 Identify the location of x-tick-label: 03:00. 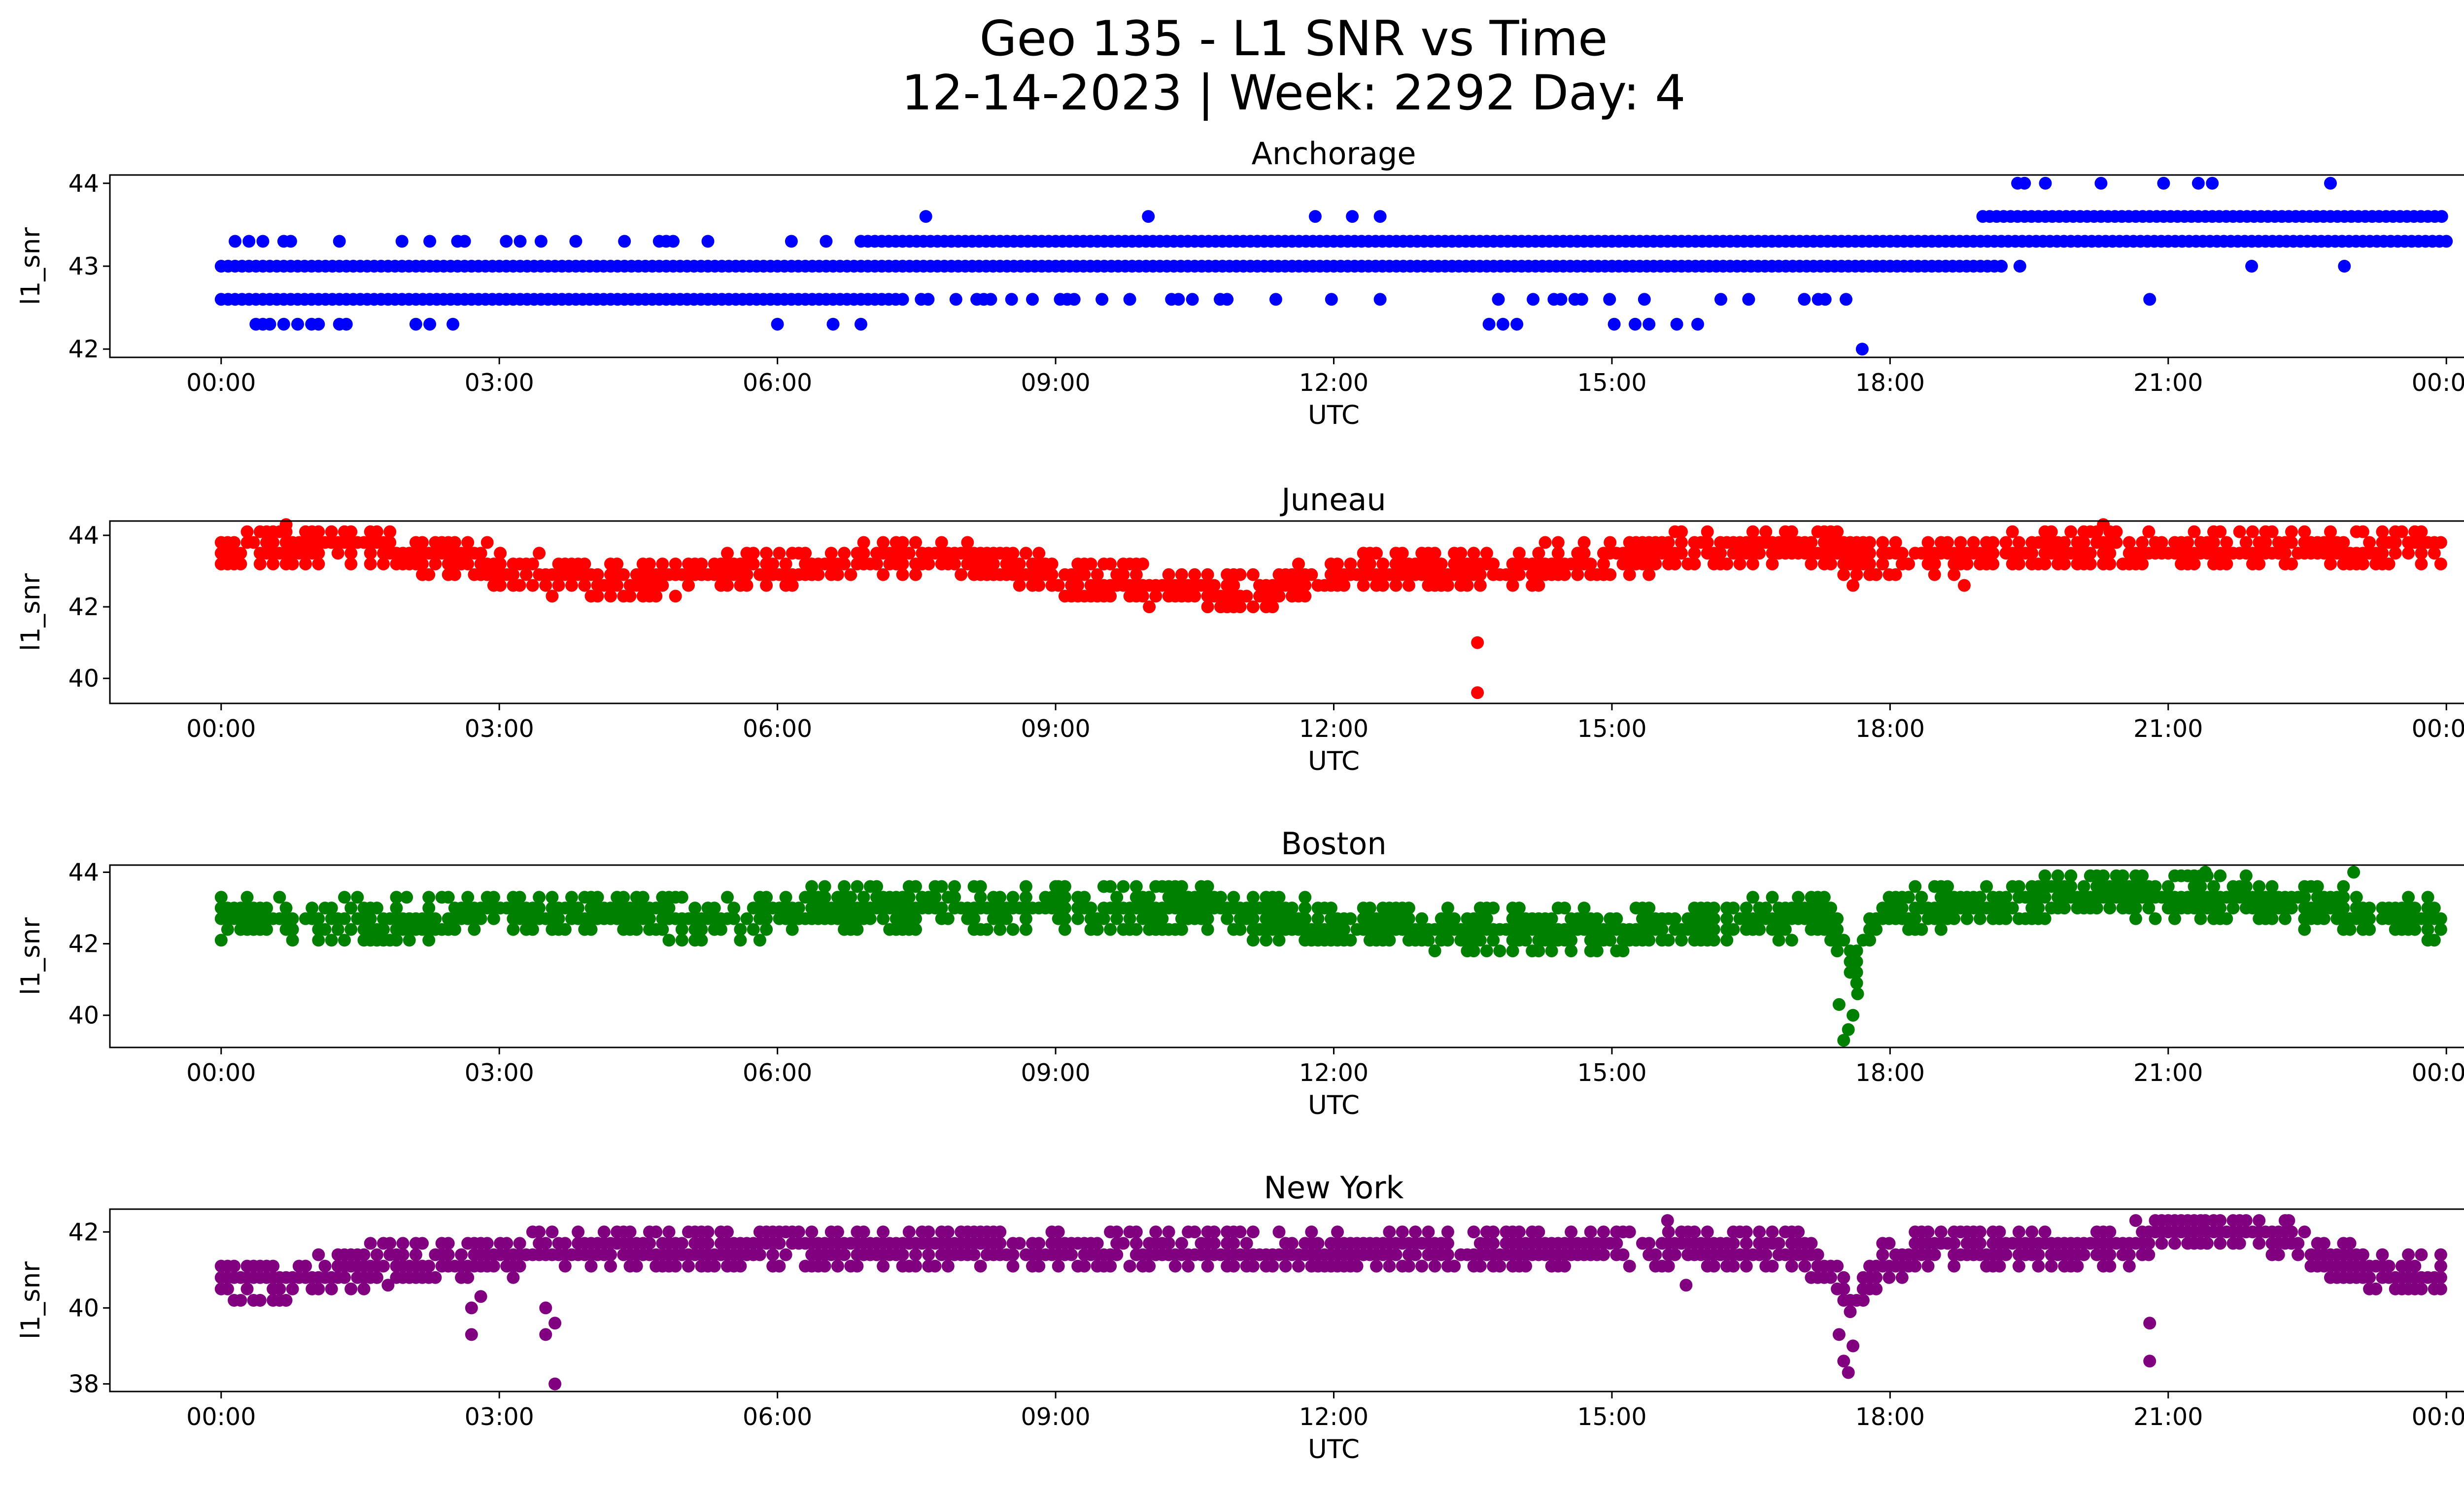
(499, 383).